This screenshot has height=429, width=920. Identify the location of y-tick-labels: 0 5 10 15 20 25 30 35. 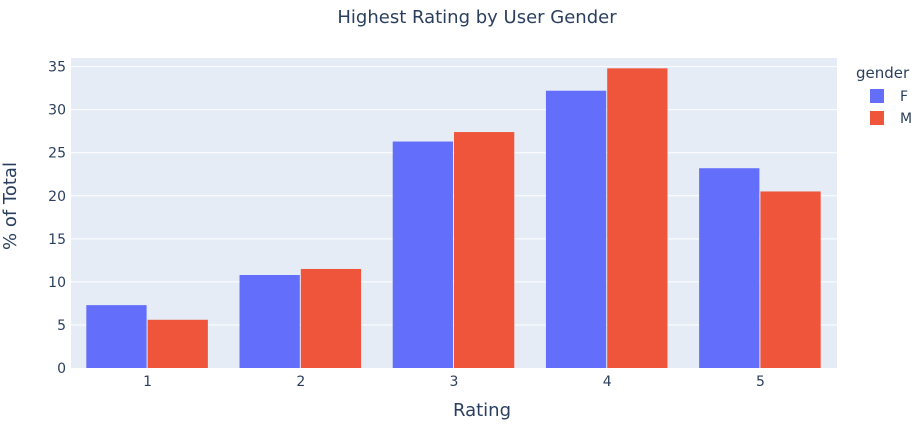
(57, 218).